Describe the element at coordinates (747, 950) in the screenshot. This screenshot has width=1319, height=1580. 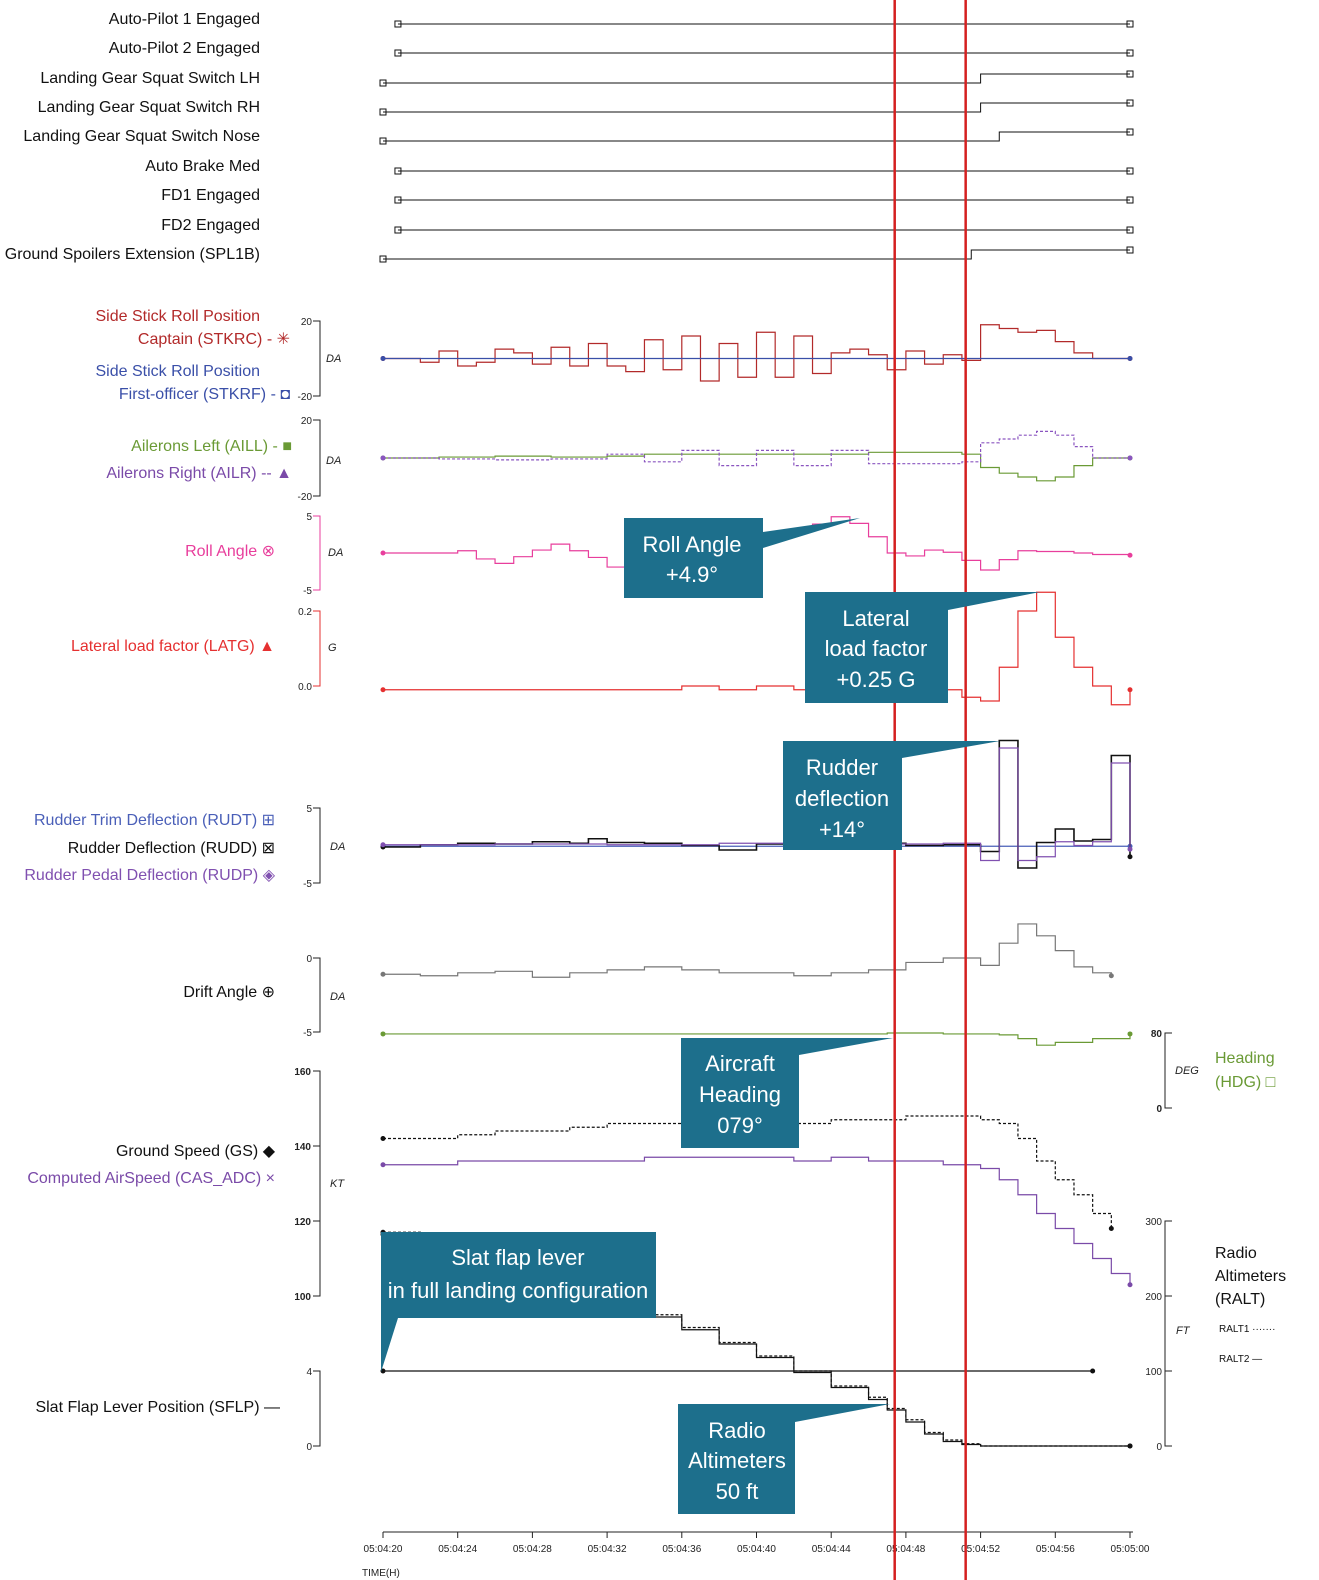
I see `series-line-drift` at that location.